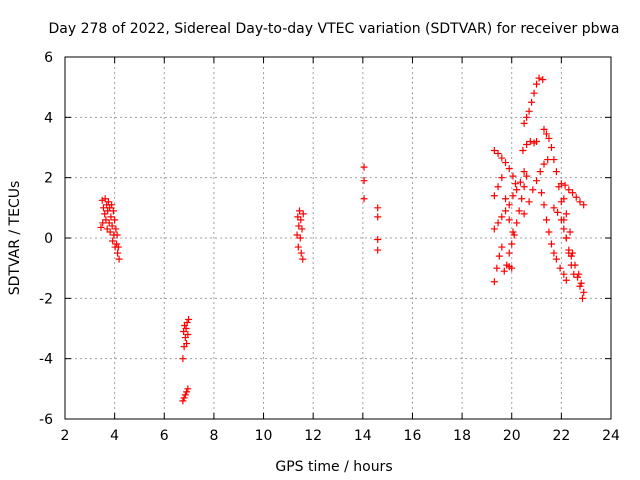 This screenshot has width=640, height=480. Describe the element at coordinates (264, 436) in the screenshot. I see `x-tick-label: 10` at that location.